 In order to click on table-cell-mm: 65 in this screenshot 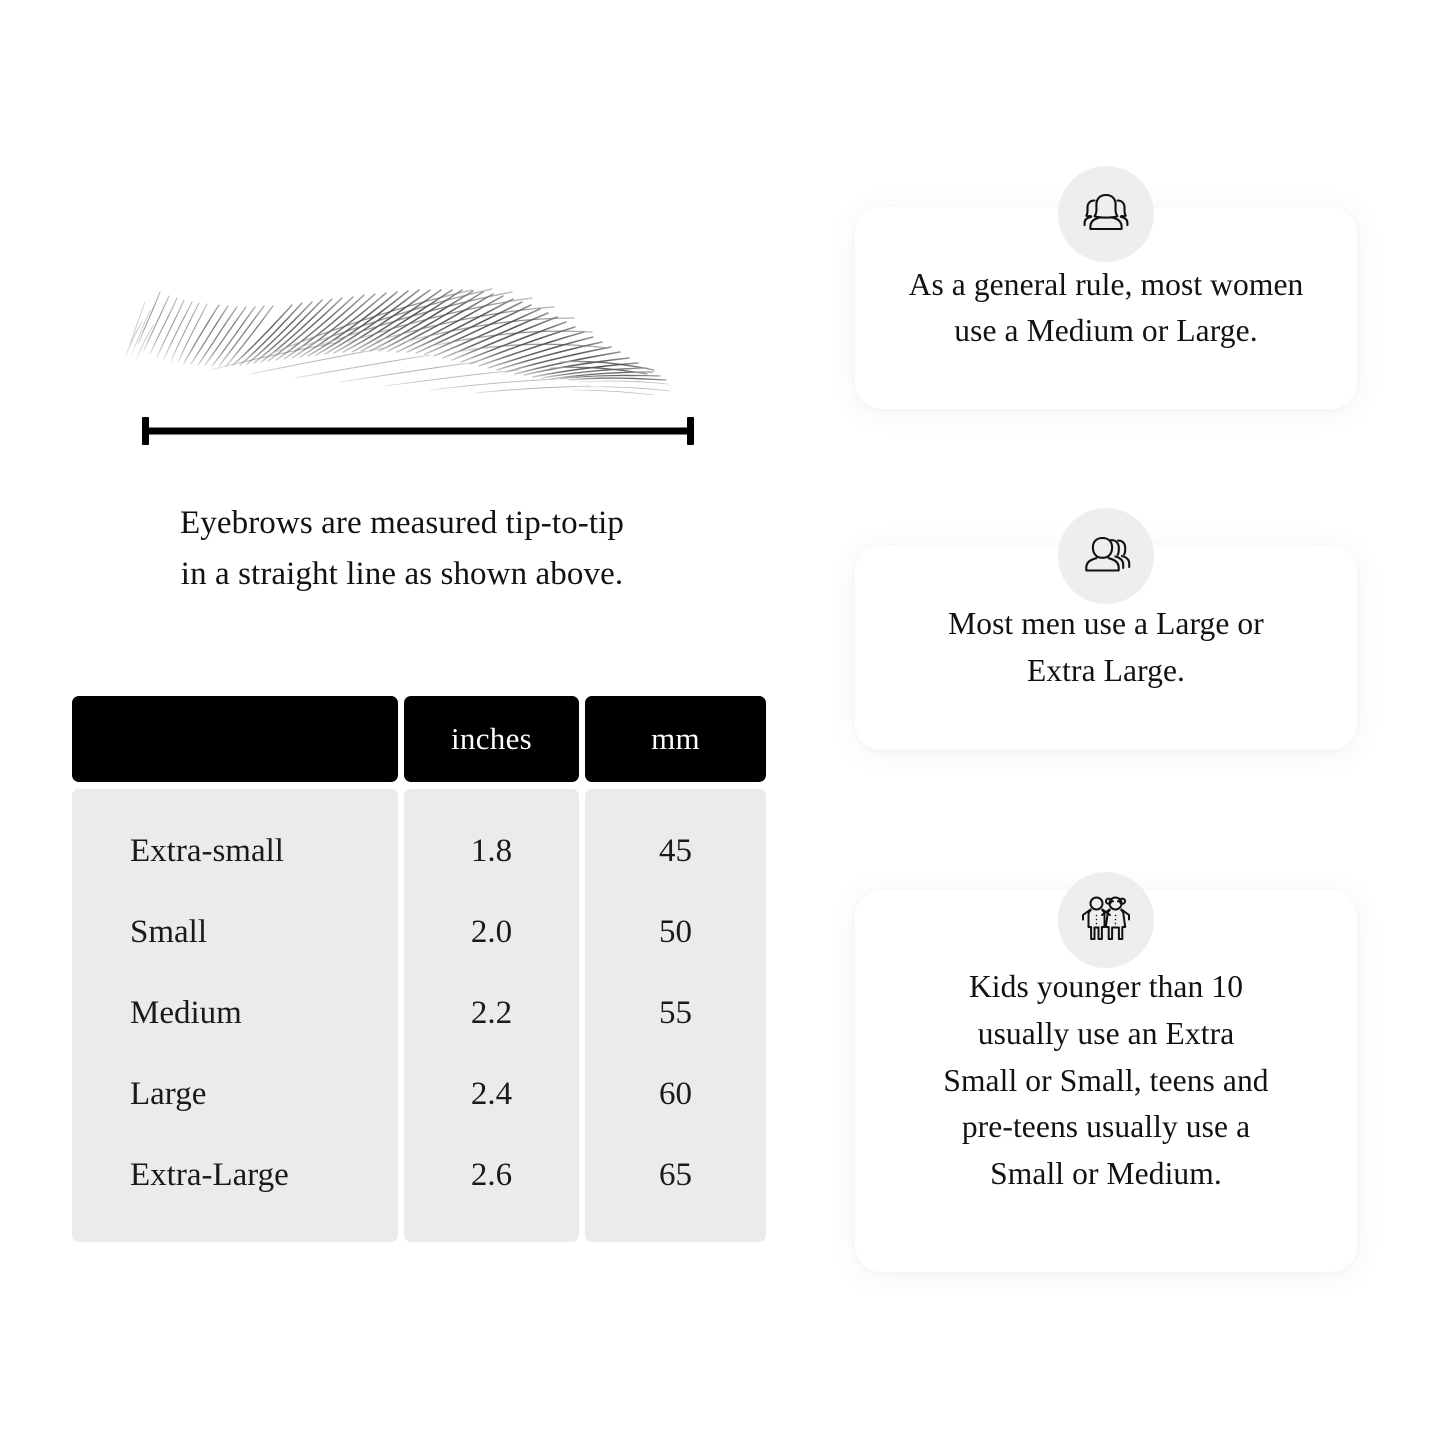, I will do `click(675, 1175)`.